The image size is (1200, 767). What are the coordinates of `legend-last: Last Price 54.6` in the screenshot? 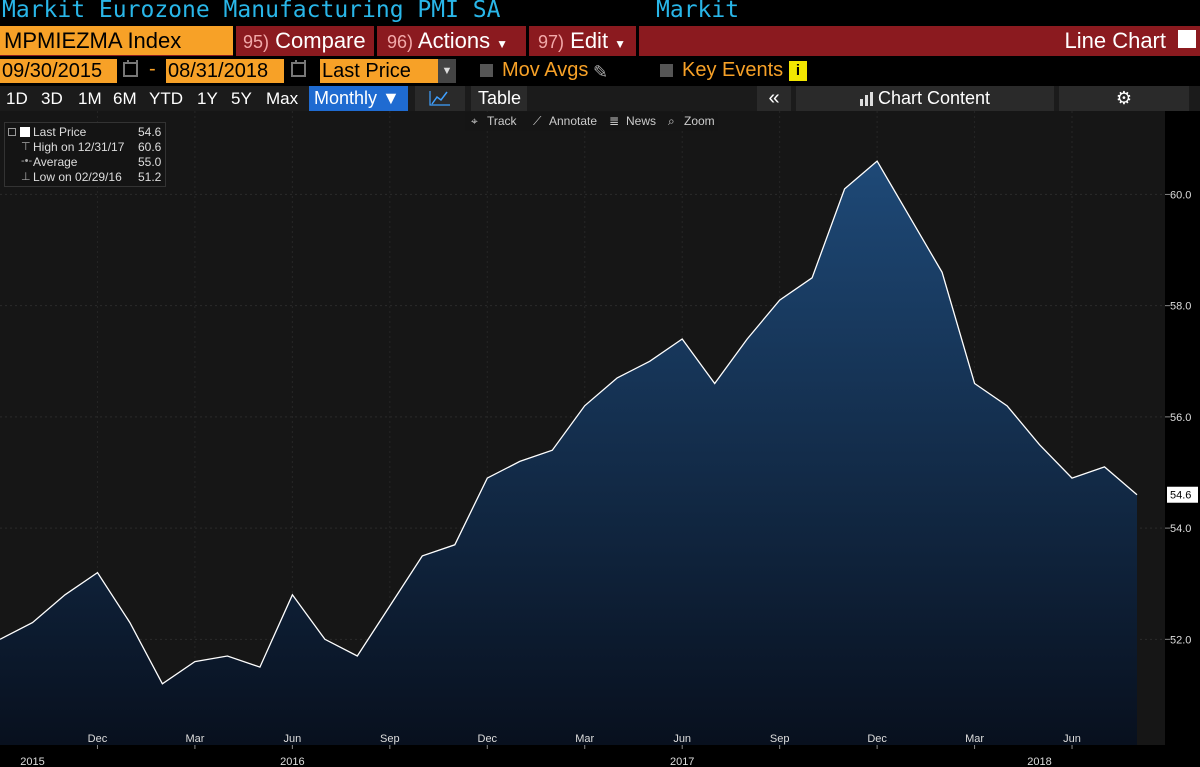 It's located at (85, 132).